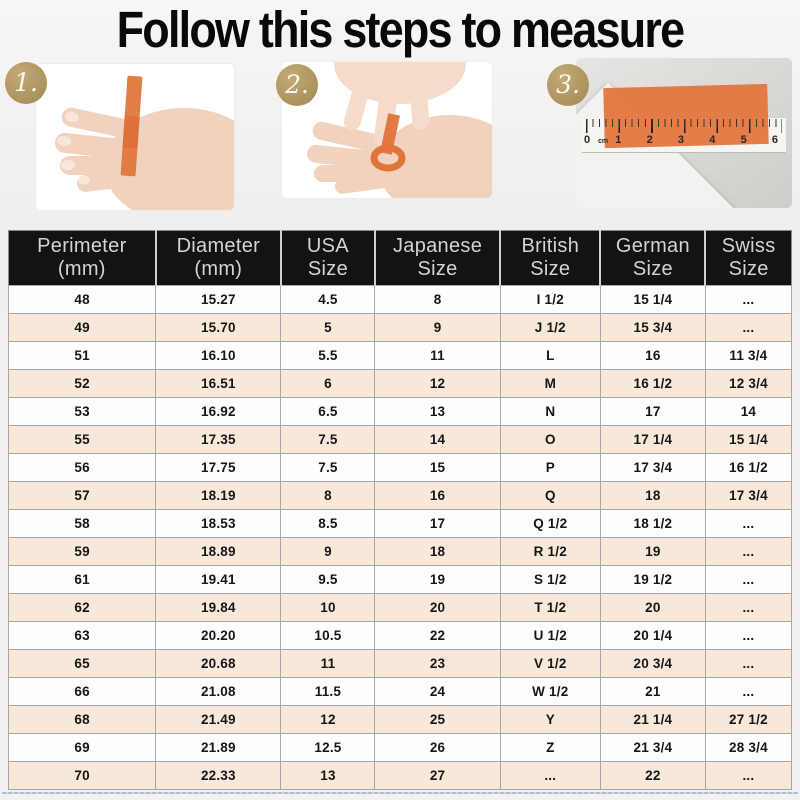 The image size is (800, 800). I want to click on ruler-number: 5, so click(743, 140).